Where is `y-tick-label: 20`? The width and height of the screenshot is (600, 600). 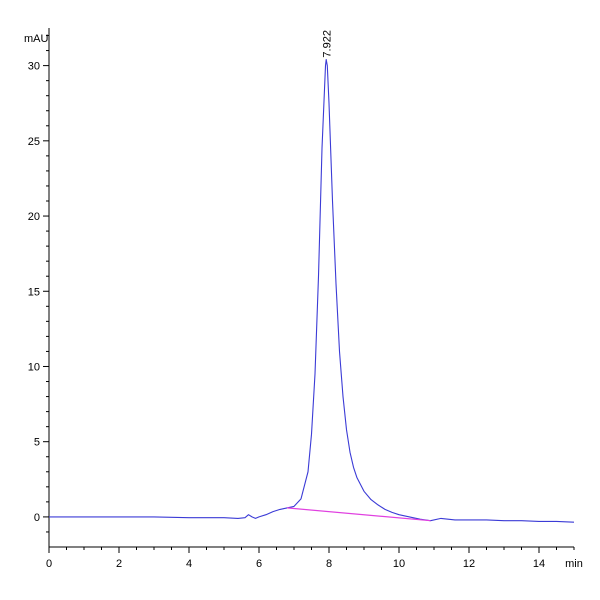
y-tick-label: 20 is located at coordinates (34, 217).